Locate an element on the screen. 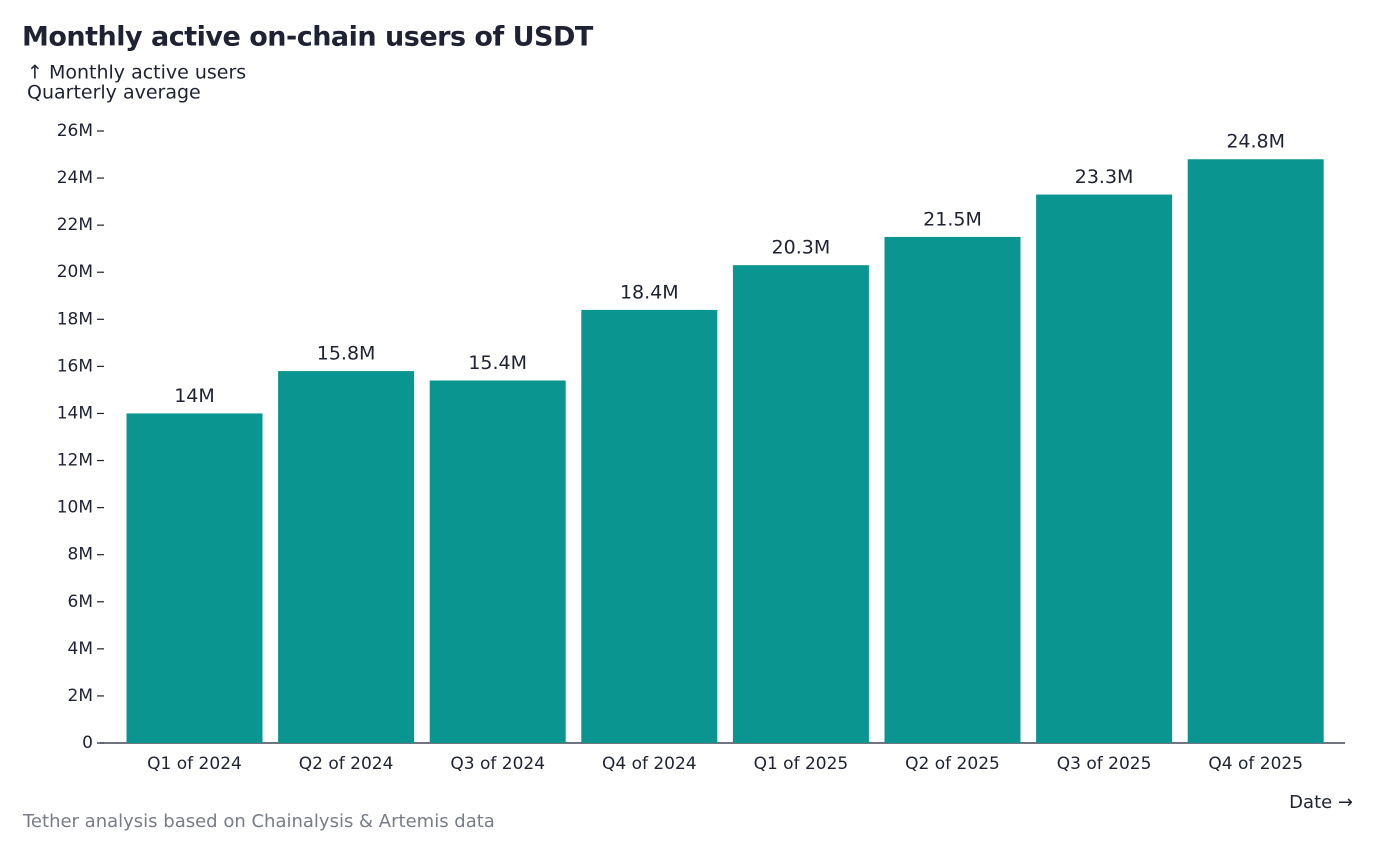 The height and width of the screenshot is (855, 1382). y-axis-label: ↑ Monthly active users is located at coordinates (136, 73).